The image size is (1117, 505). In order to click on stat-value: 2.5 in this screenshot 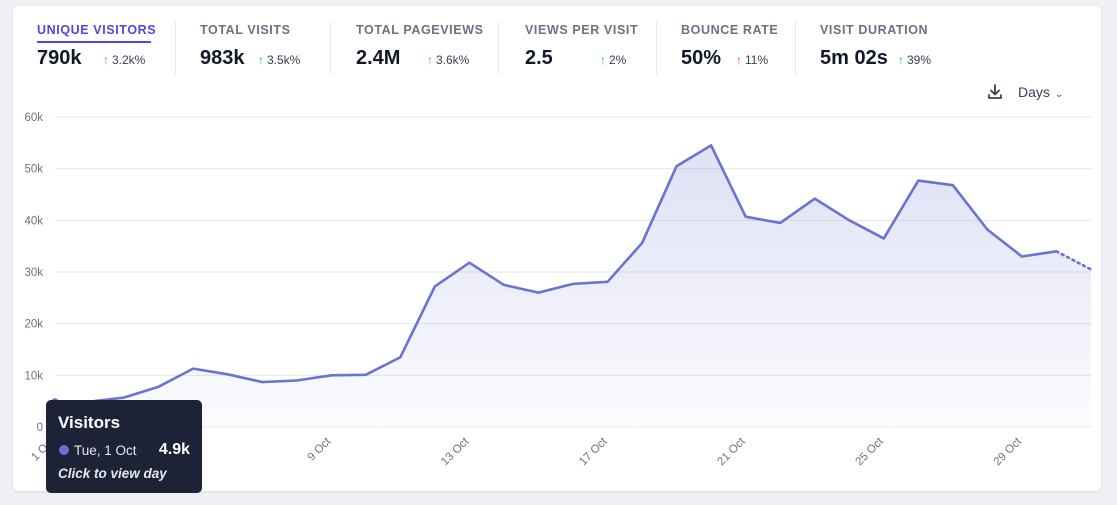, I will do `click(539, 58)`.